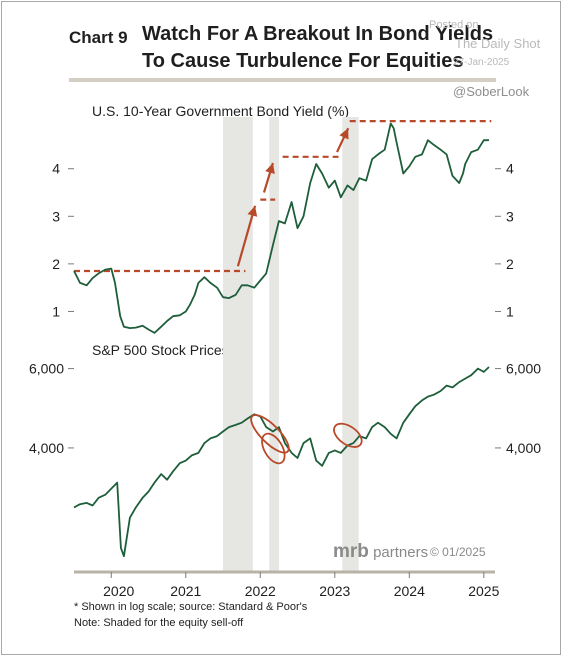 The width and height of the screenshot is (564, 658). Describe the element at coordinates (260, 591) in the screenshot. I see `x-tick-label-2022: 2022` at that location.